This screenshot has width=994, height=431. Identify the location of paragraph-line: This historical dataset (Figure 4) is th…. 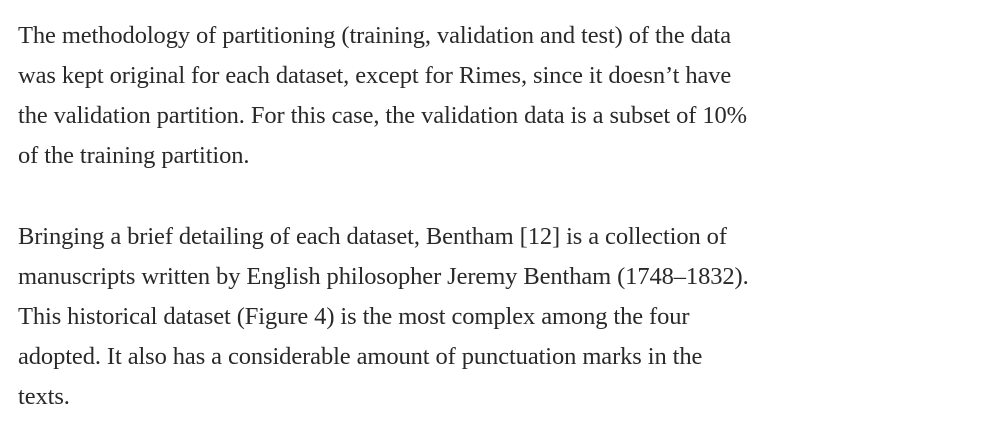
(354, 316).